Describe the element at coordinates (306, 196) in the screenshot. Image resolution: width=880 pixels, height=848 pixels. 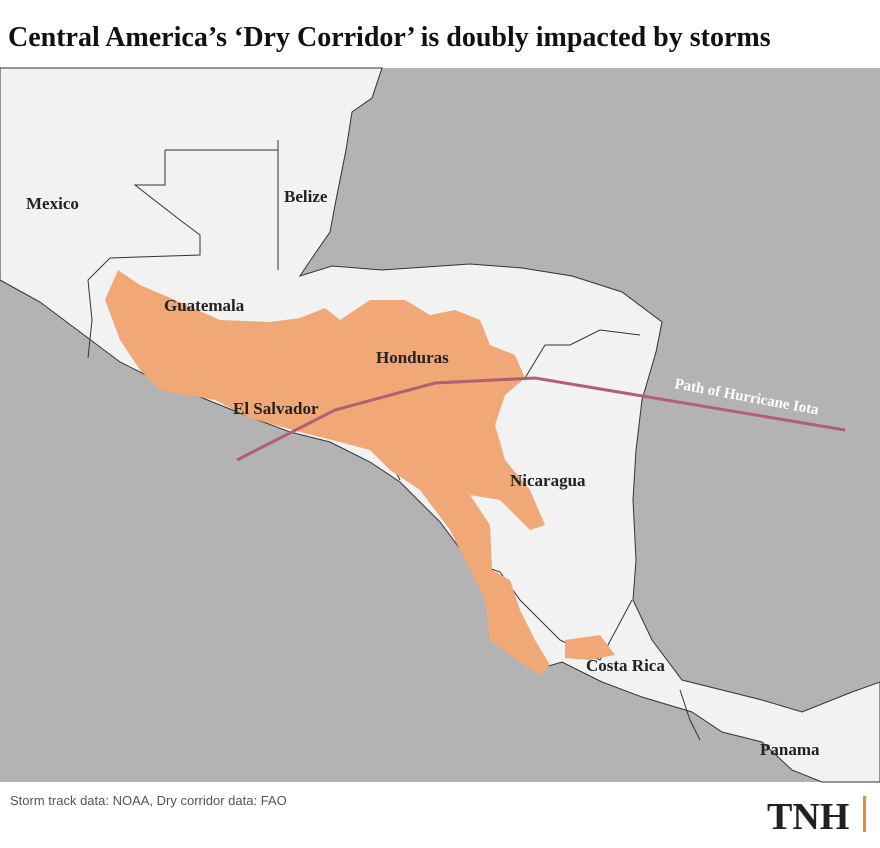
I see `country-label: Belize` at that location.